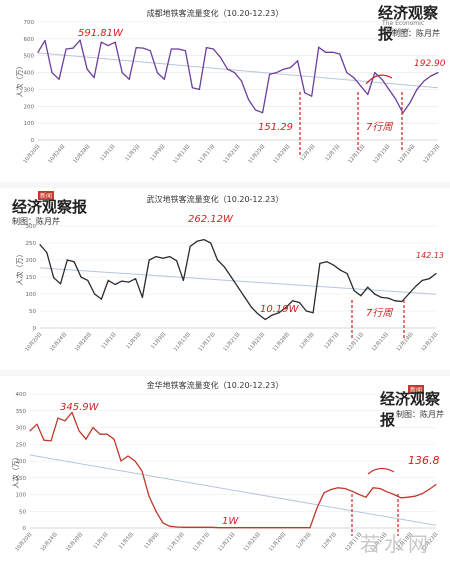  What do you see at coordinates (396, 544) in the screenshot?
I see `watermark: 若水网` at bounding box center [396, 544].